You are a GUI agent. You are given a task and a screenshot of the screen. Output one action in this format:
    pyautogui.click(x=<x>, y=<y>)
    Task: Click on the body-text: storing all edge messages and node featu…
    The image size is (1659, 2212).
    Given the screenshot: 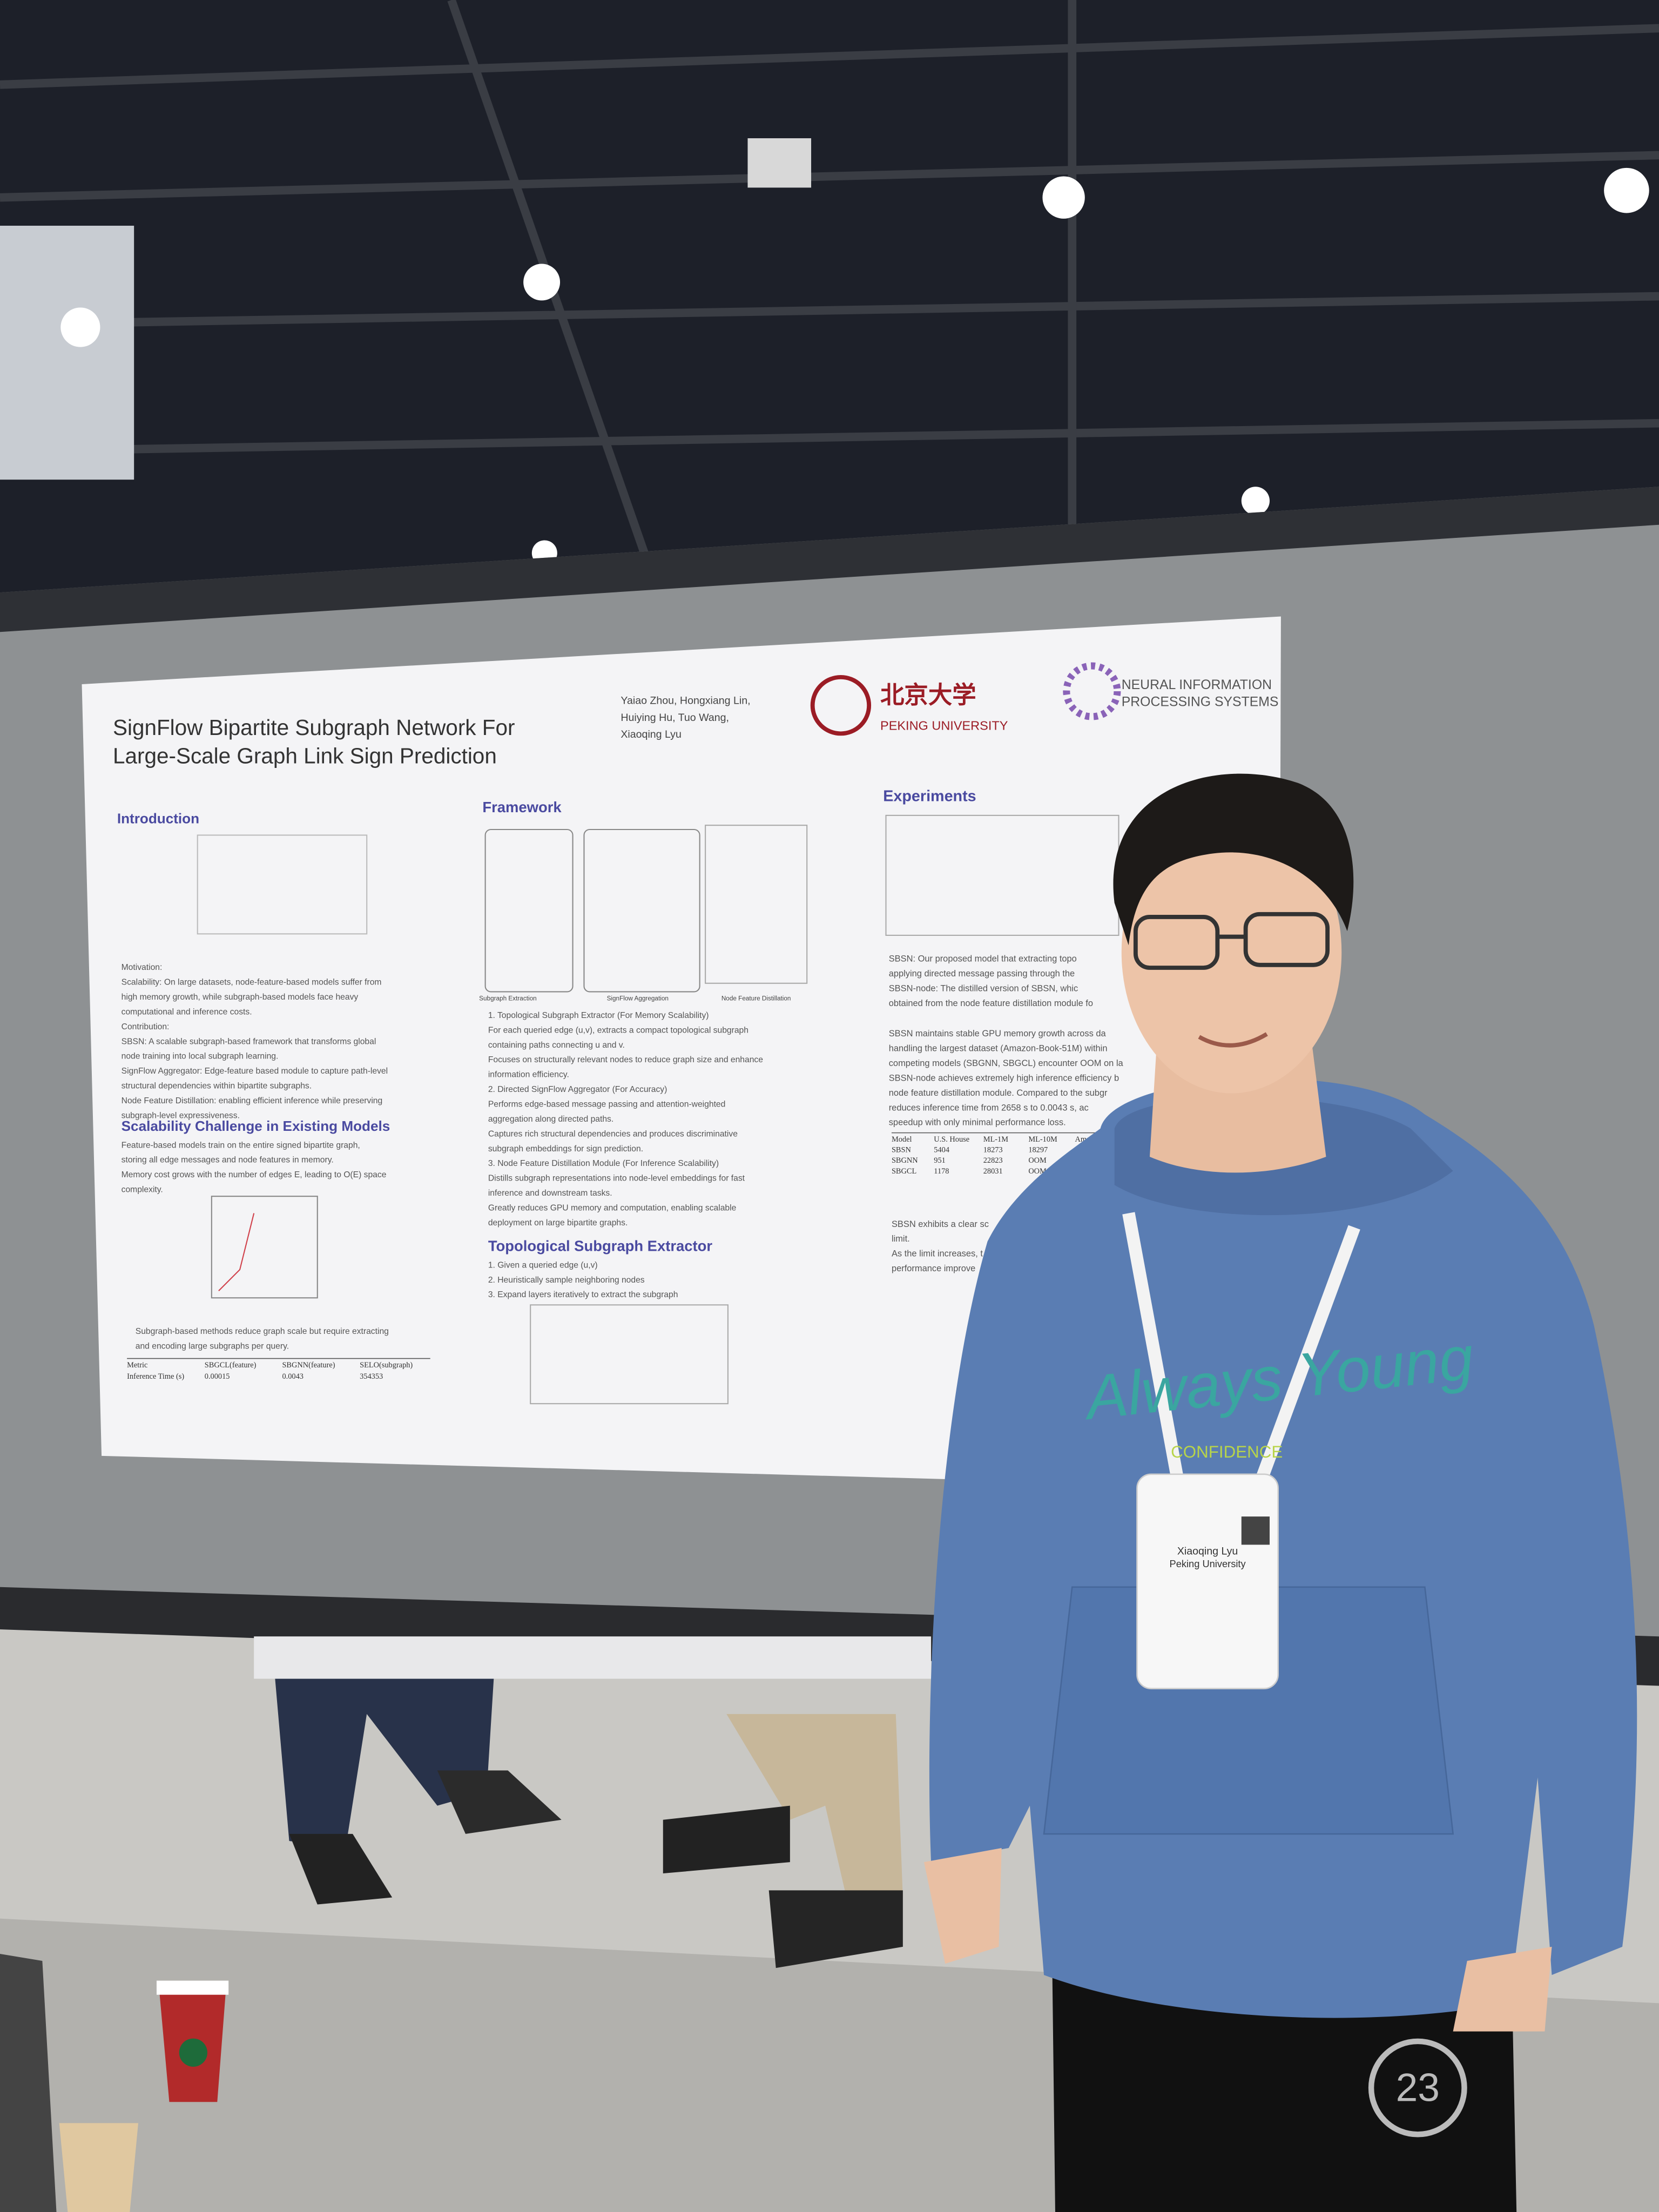 What is the action you would take?
    pyautogui.click(x=228, y=1160)
    